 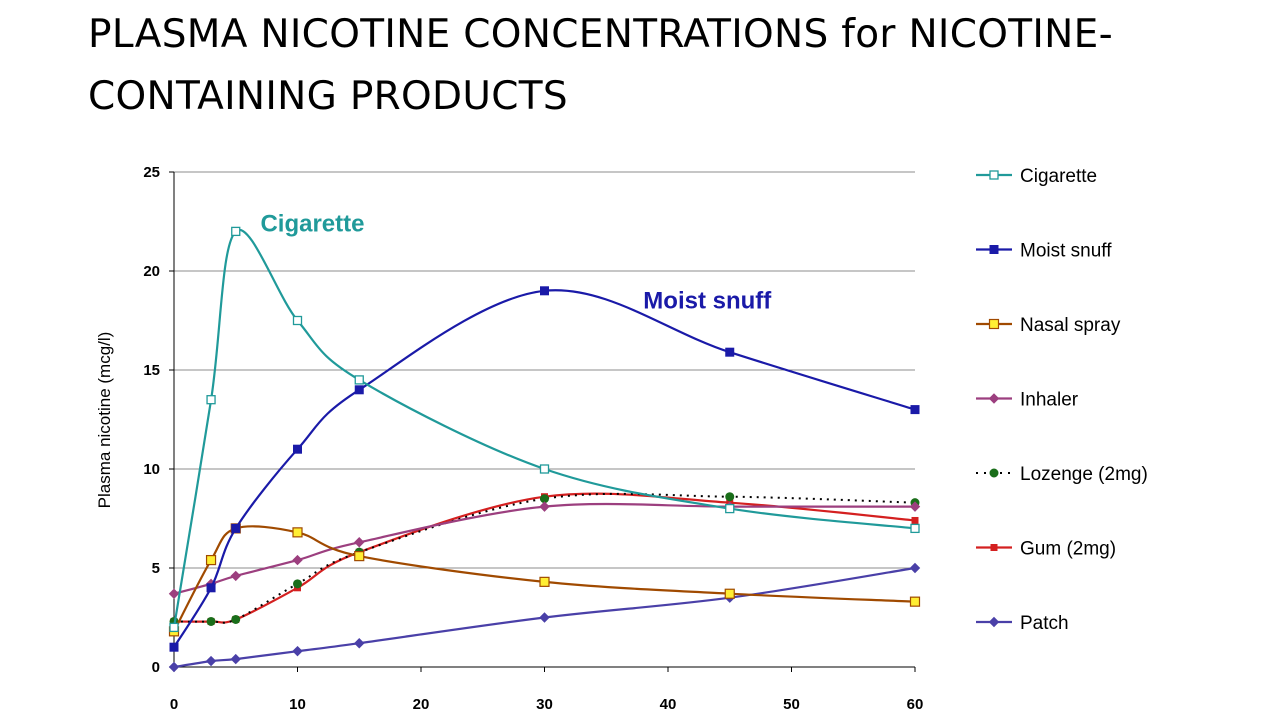 What do you see at coordinates (1084, 474) in the screenshot?
I see `legend-label: Lozenge (2mg)` at bounding box center [1084, 474].